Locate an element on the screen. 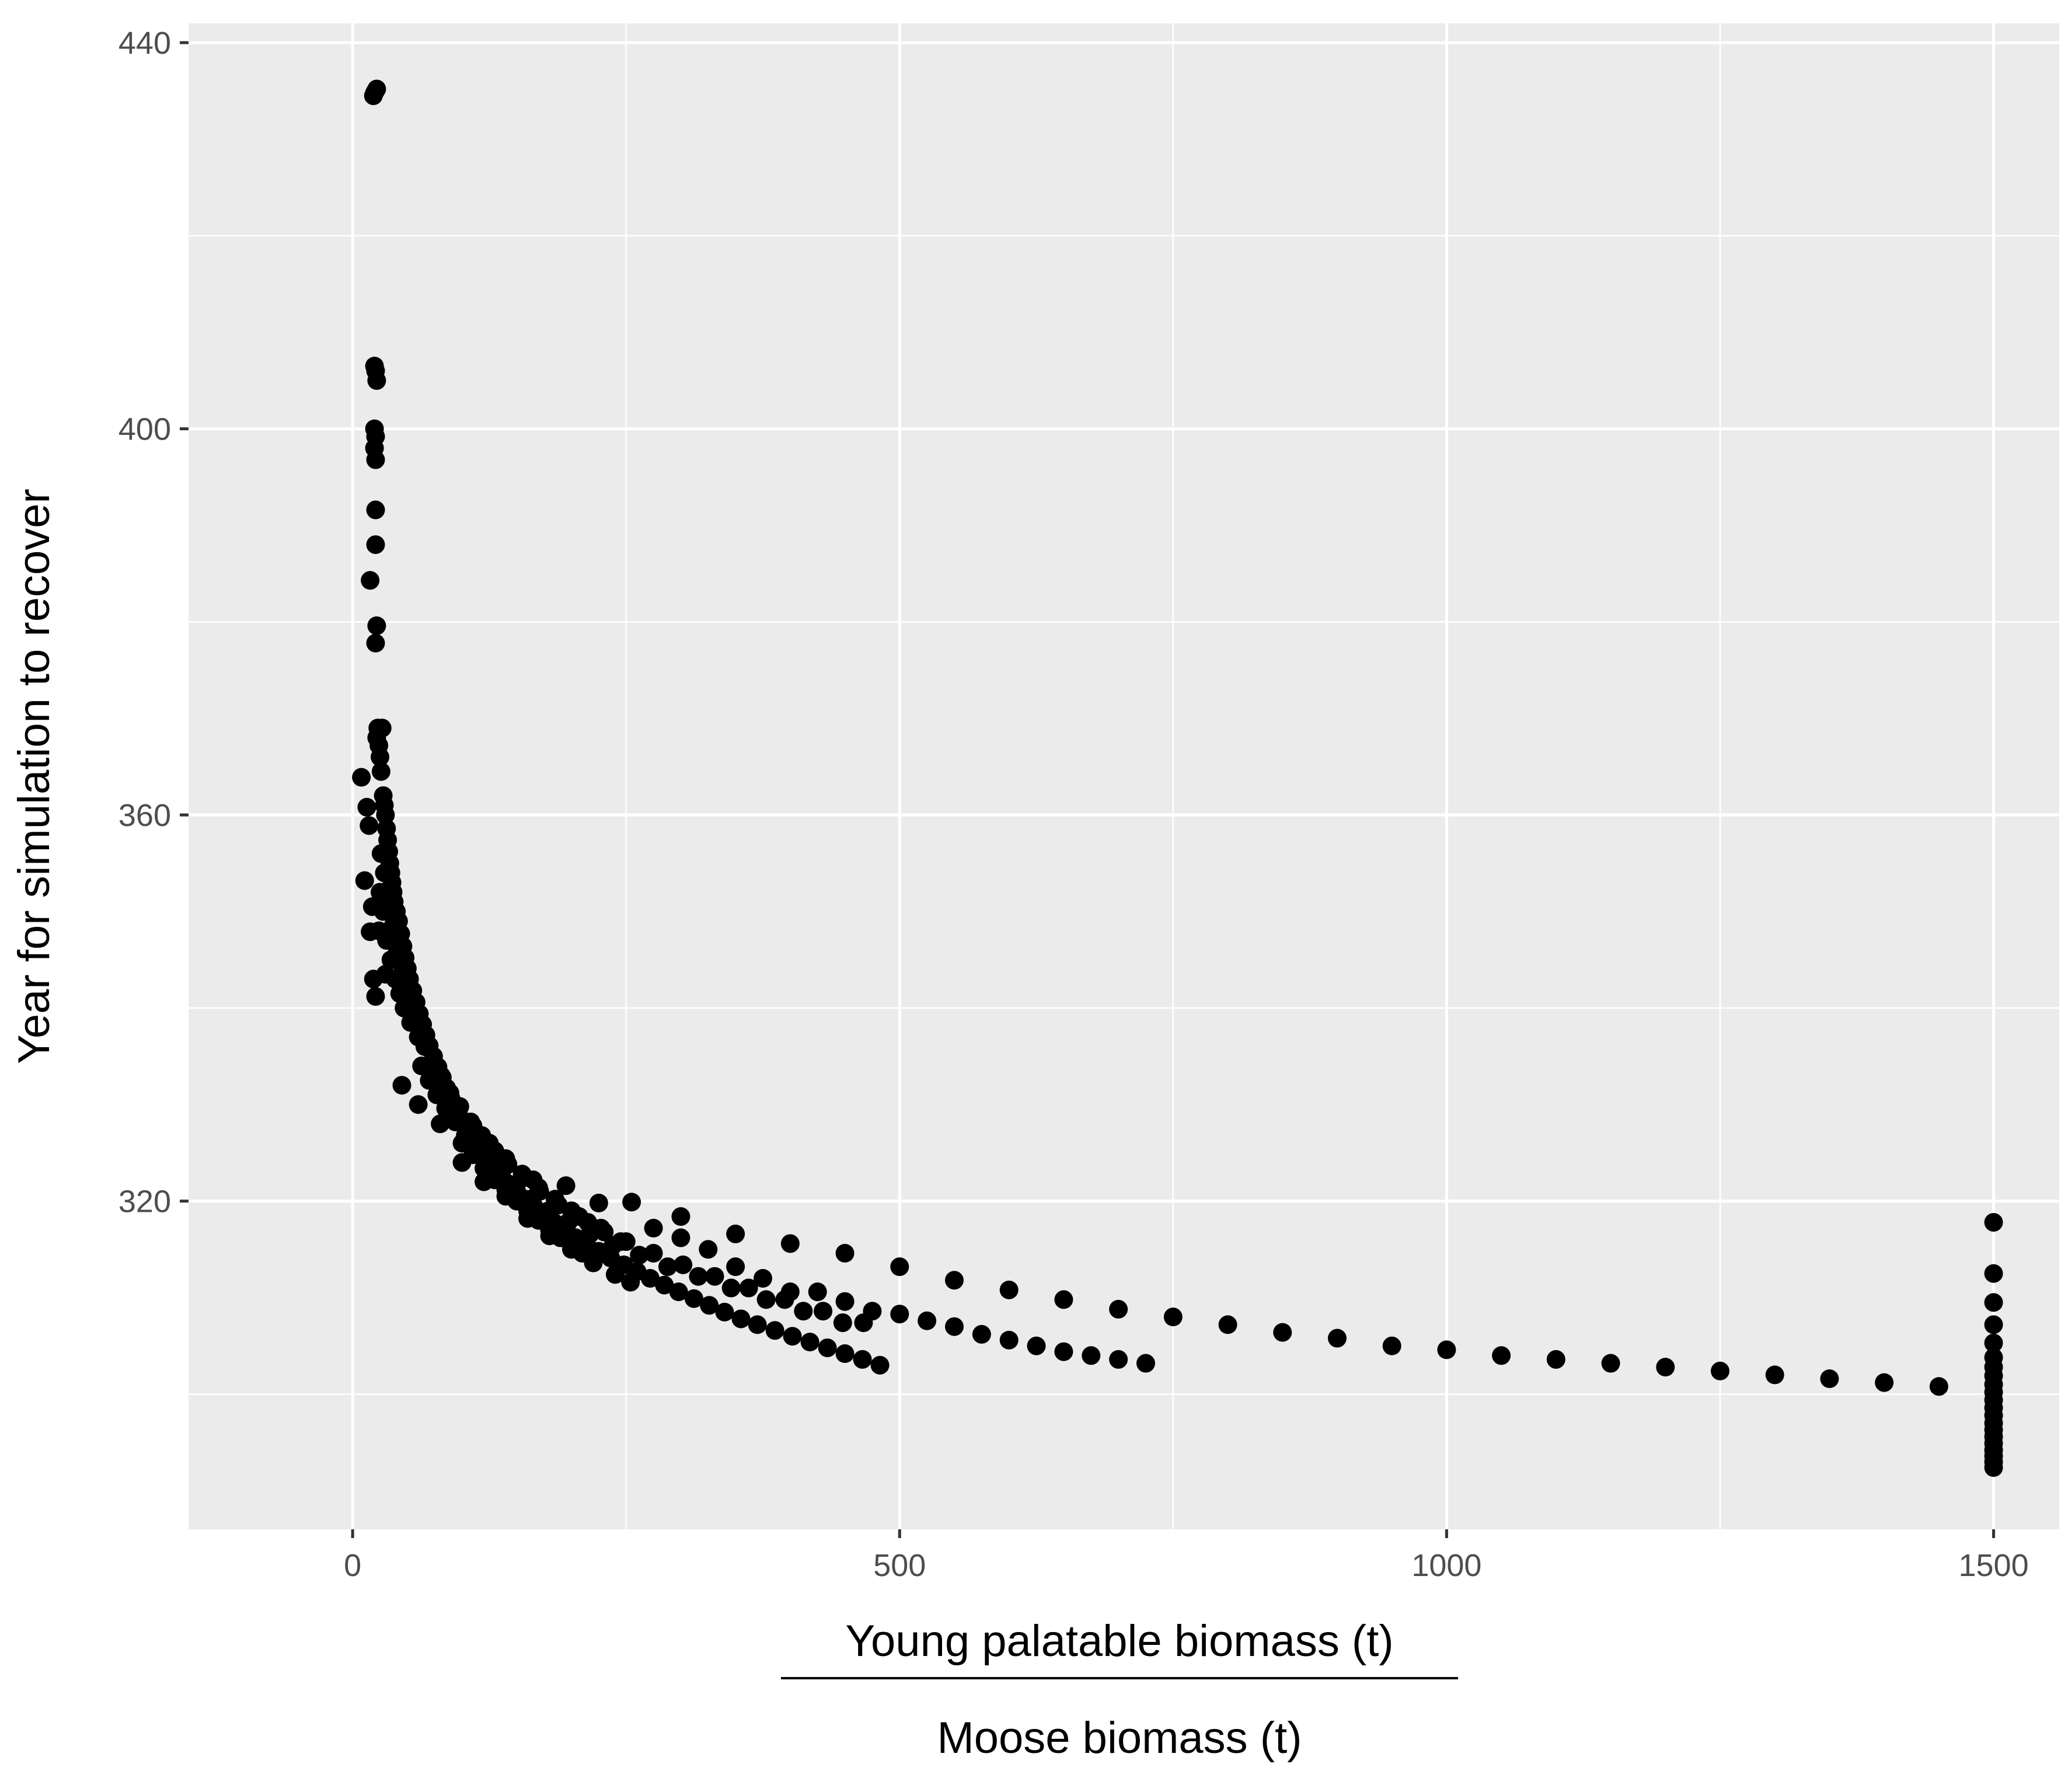  x-tick-label: 500 is located at coordinates (899, 1565).